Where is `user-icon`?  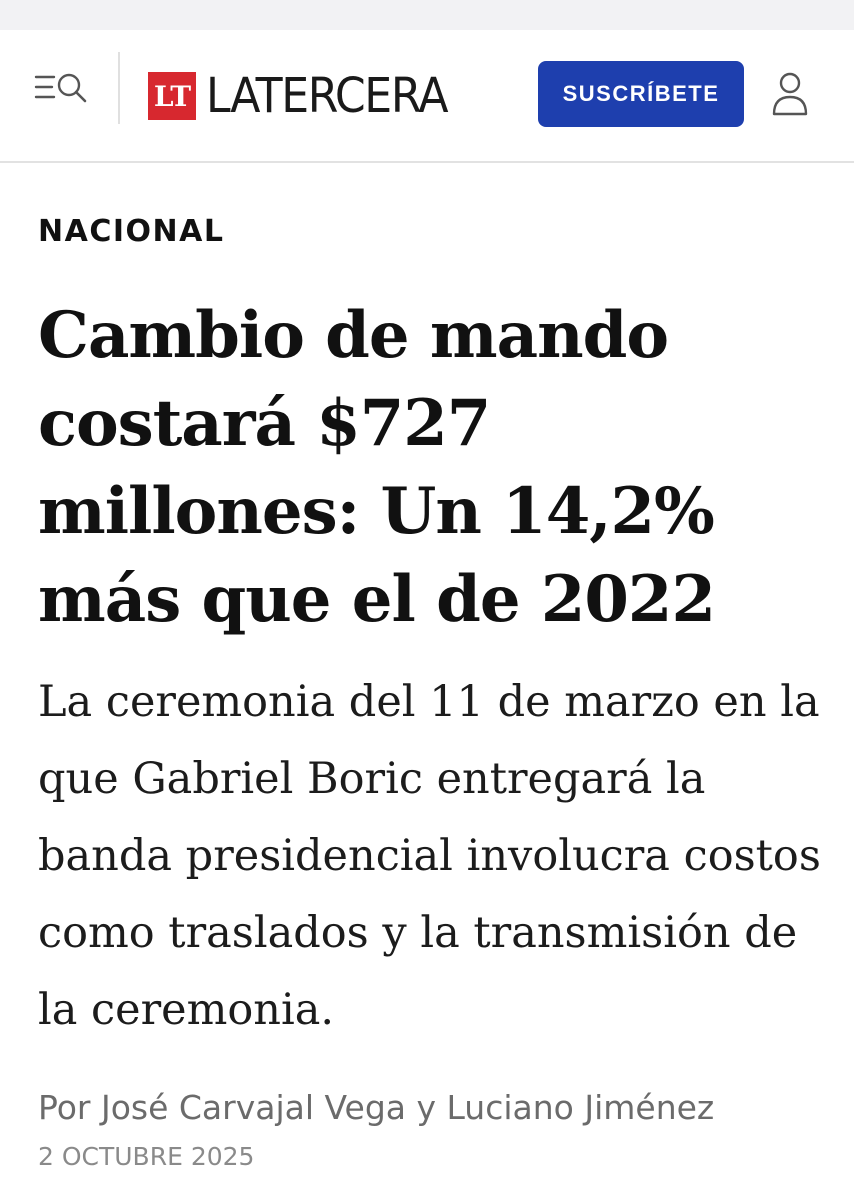
user-icon is located at coordinates (790, 94).